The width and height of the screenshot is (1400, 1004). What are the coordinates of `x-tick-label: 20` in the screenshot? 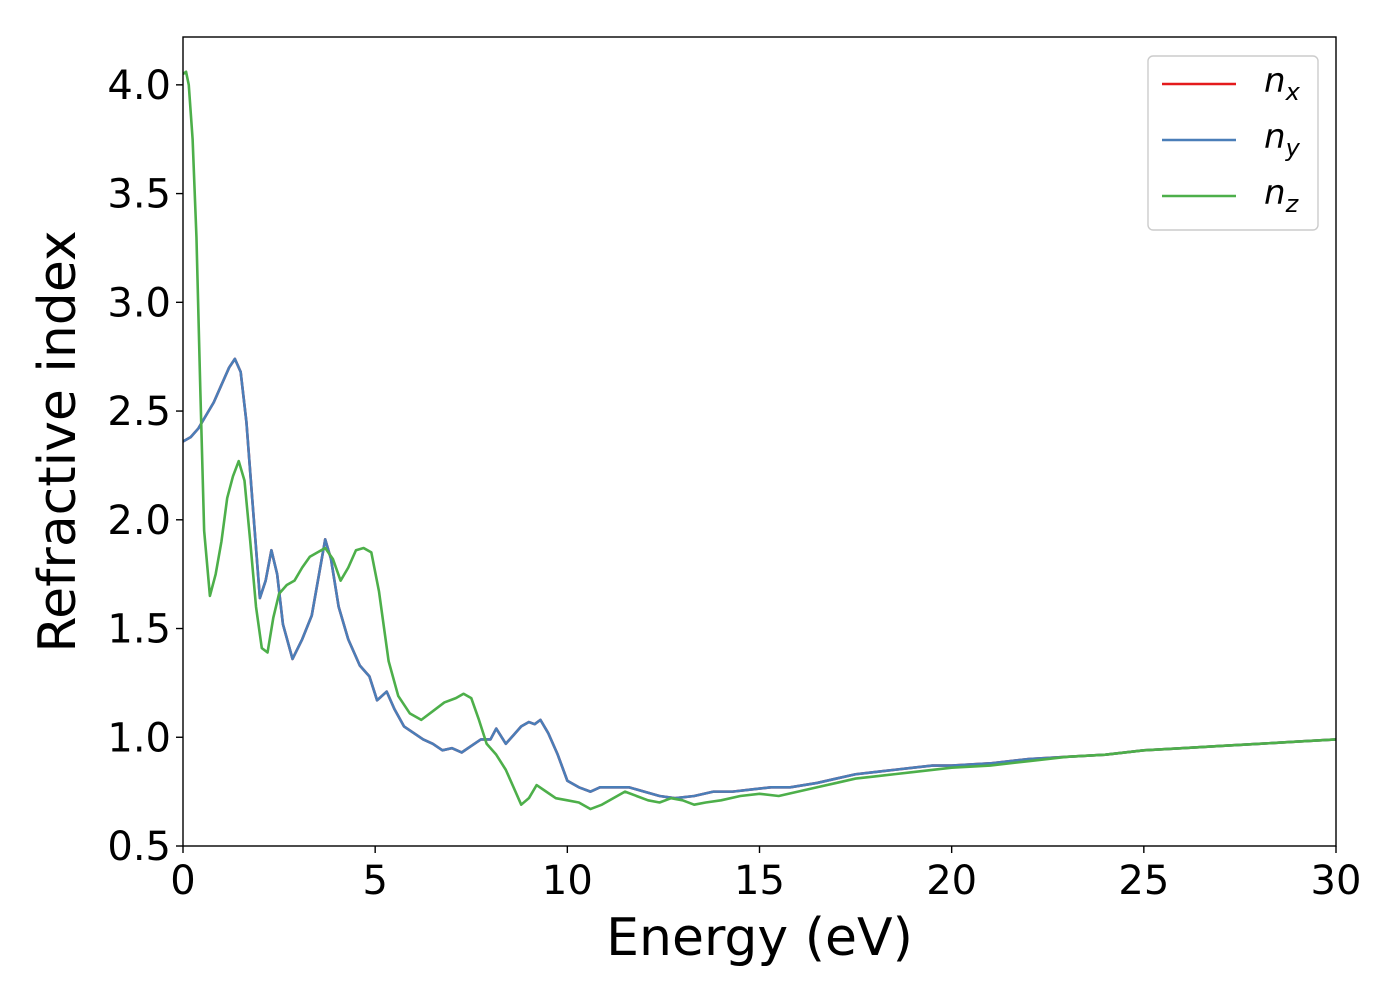 It's located at (951, 881).